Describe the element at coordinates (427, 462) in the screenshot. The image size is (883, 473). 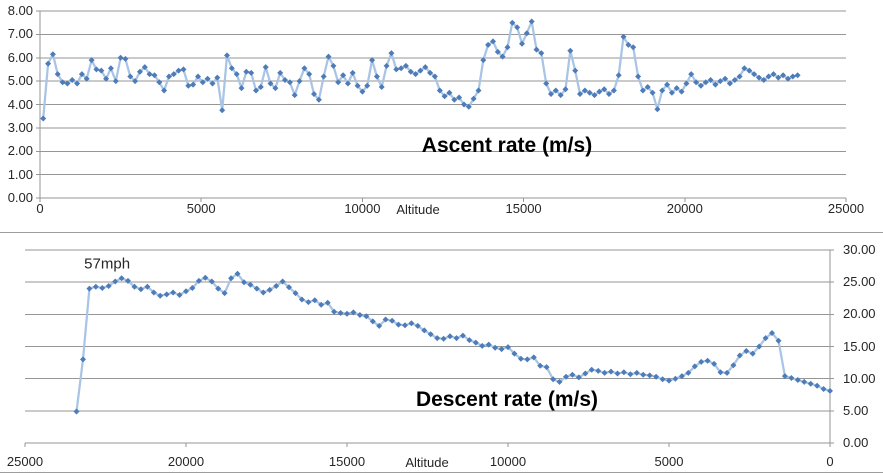
I see `descent-x-axis-title: Altitude` at that location.